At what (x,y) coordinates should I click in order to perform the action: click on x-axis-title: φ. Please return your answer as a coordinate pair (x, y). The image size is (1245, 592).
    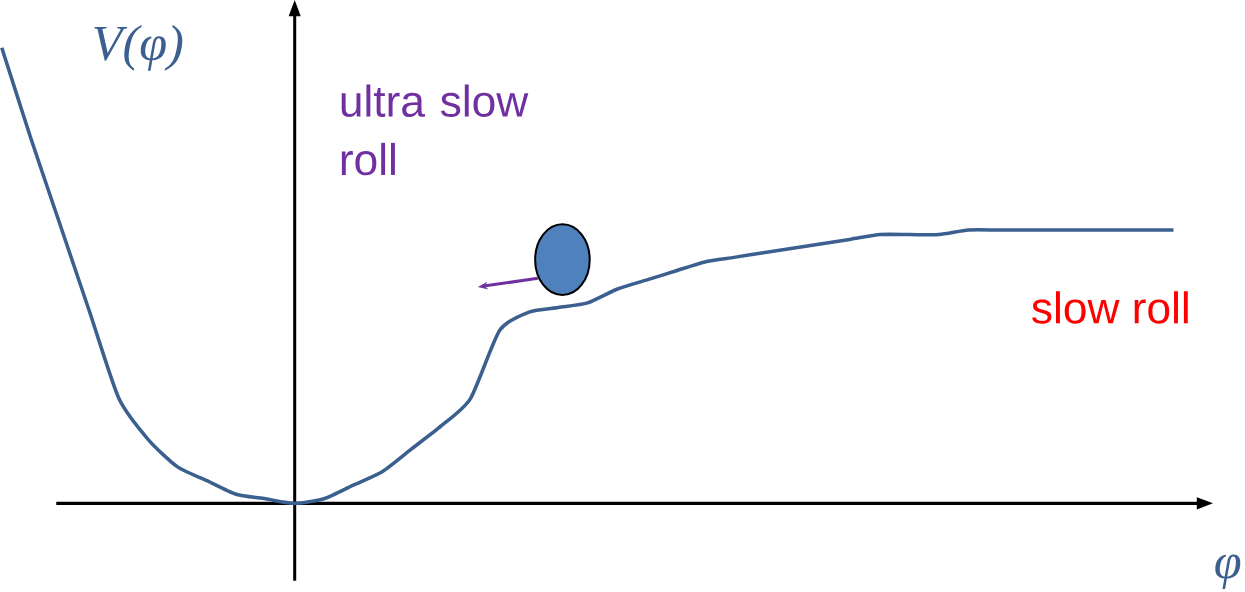
    Looking at the image, I should click on (1228, 571).